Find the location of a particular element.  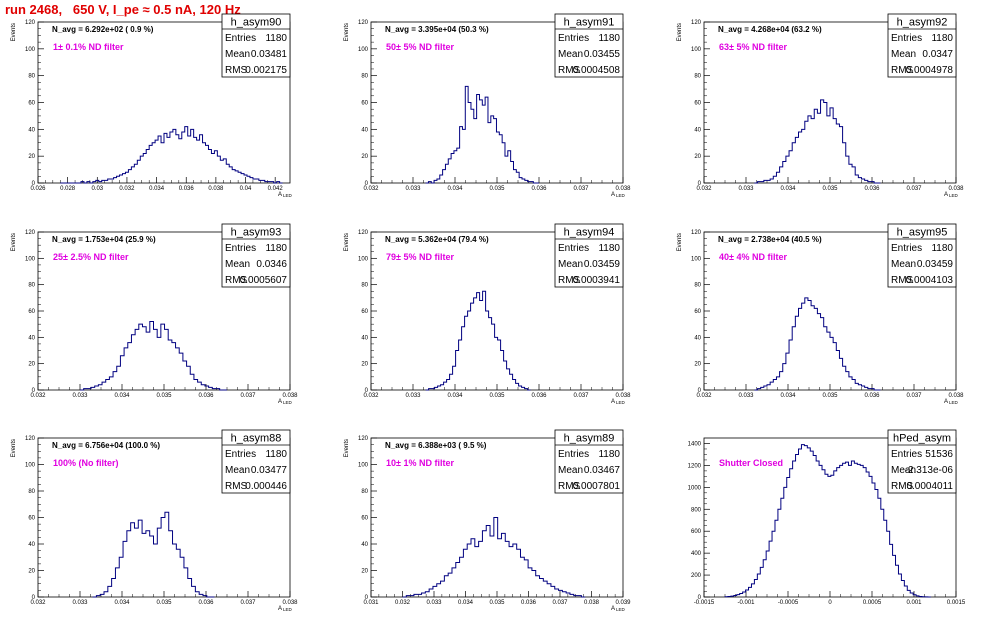

y-tick-label: 600 is located at coordinates (696, 532).